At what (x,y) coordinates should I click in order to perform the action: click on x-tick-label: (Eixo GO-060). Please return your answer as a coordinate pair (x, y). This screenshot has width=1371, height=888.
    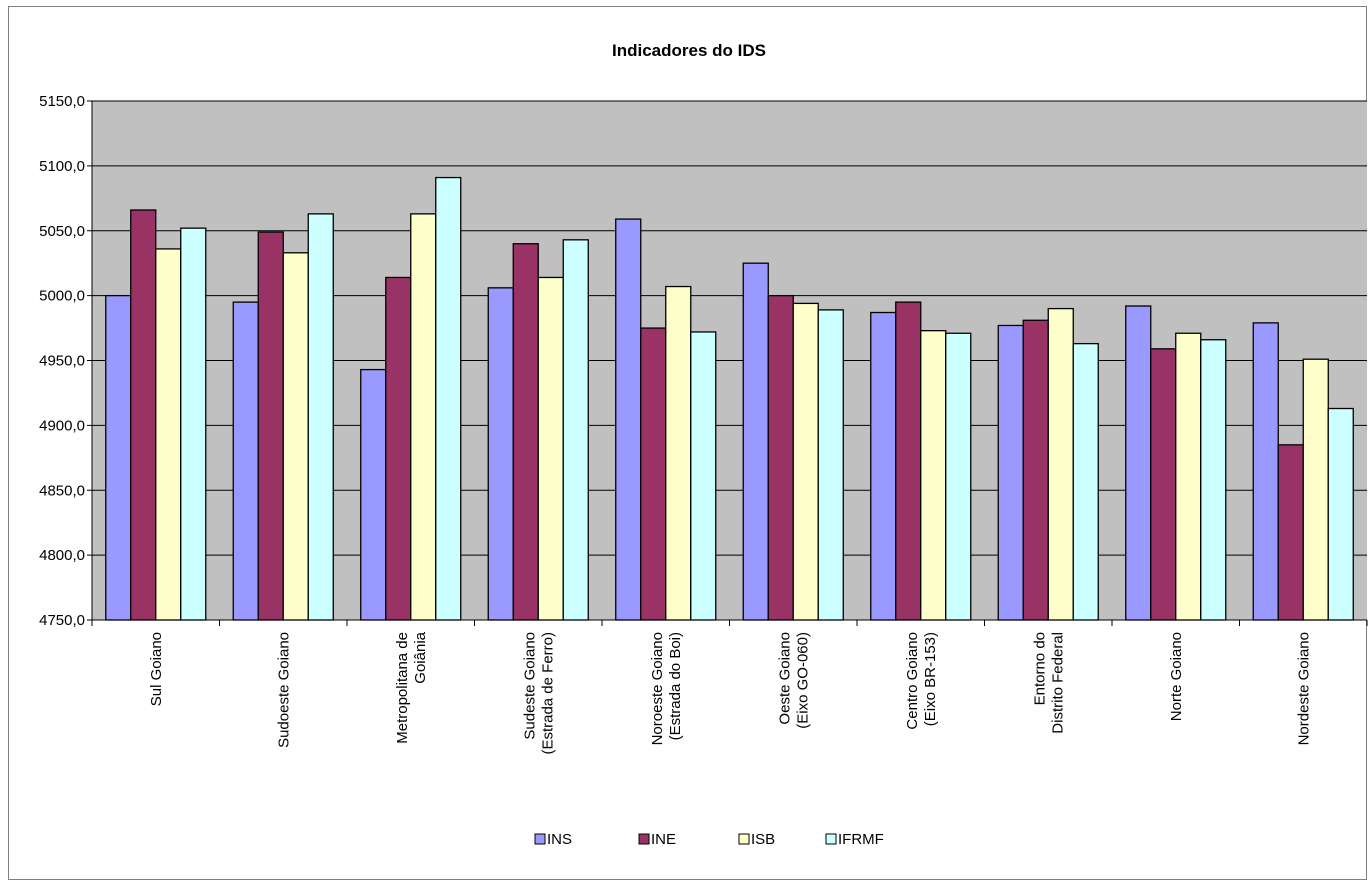
    Looking at the image, I should click on (802, 680).